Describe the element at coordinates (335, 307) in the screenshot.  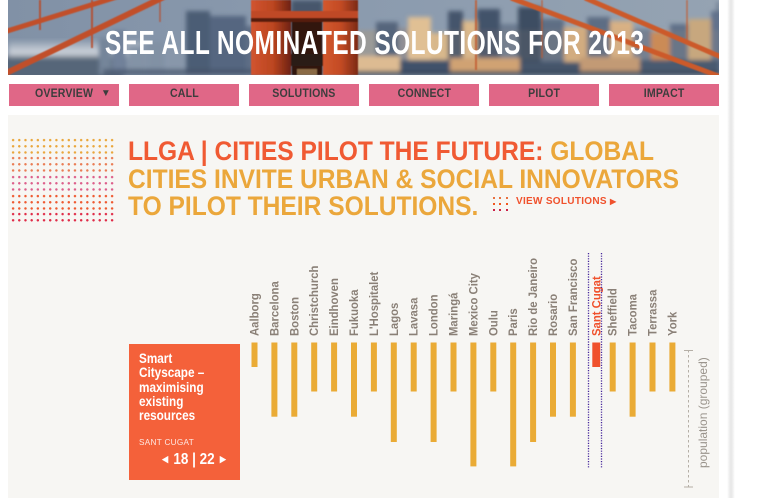
I see `svg-text: Eindhoven` at that location.